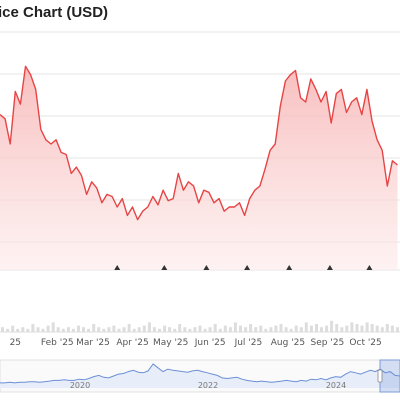 This screenshot has width=400, height=400. I want to click on navigator-tick-label: 2020, so click(80, 385).